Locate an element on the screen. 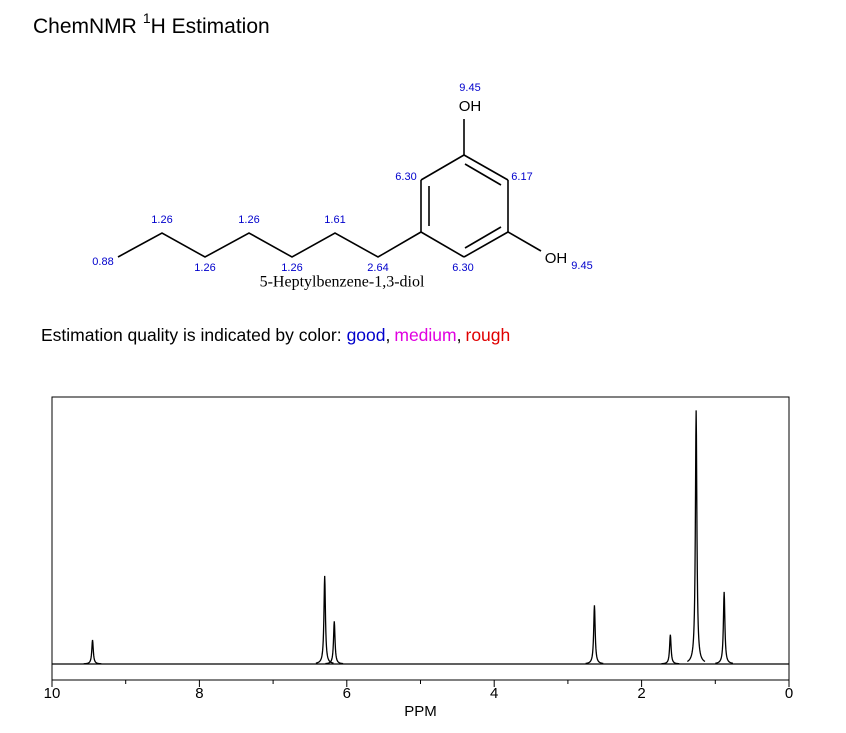  shift-label: 1.61 is located at coordinates (334, 220).